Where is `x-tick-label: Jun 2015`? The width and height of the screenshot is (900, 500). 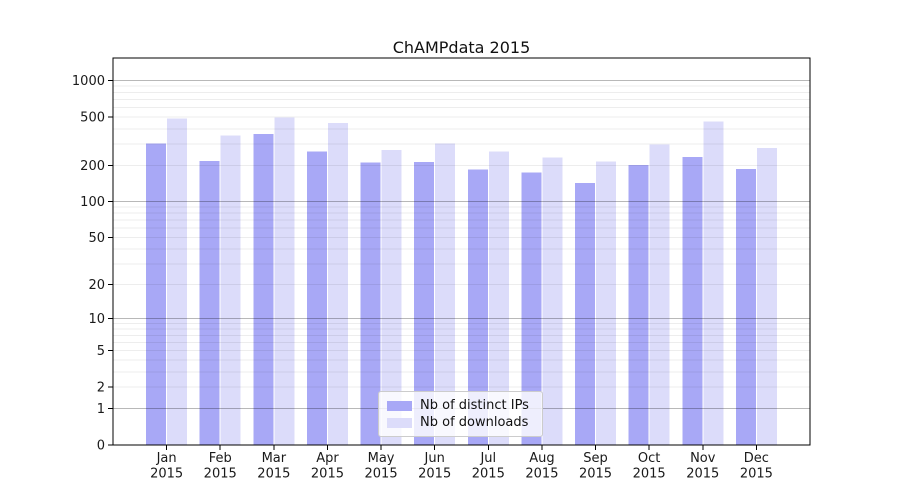
x-tick-label: Jun 2015 is located at coordinates (434, 466).